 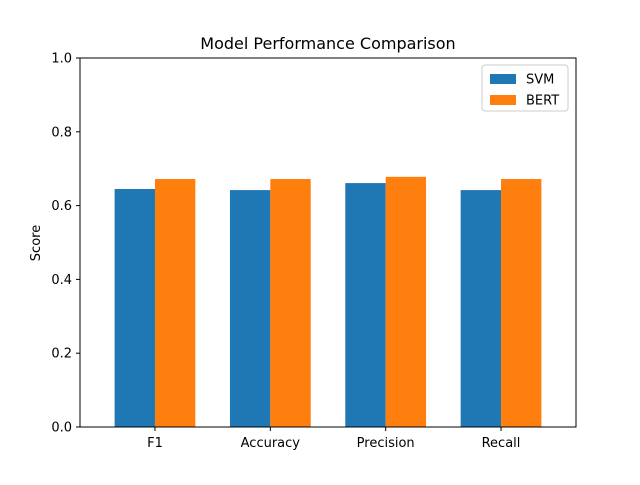 What do you see at coordinates (365, 305) in the screenshot?
I see `bar-svm-precision` at bounding box center [365, 305].